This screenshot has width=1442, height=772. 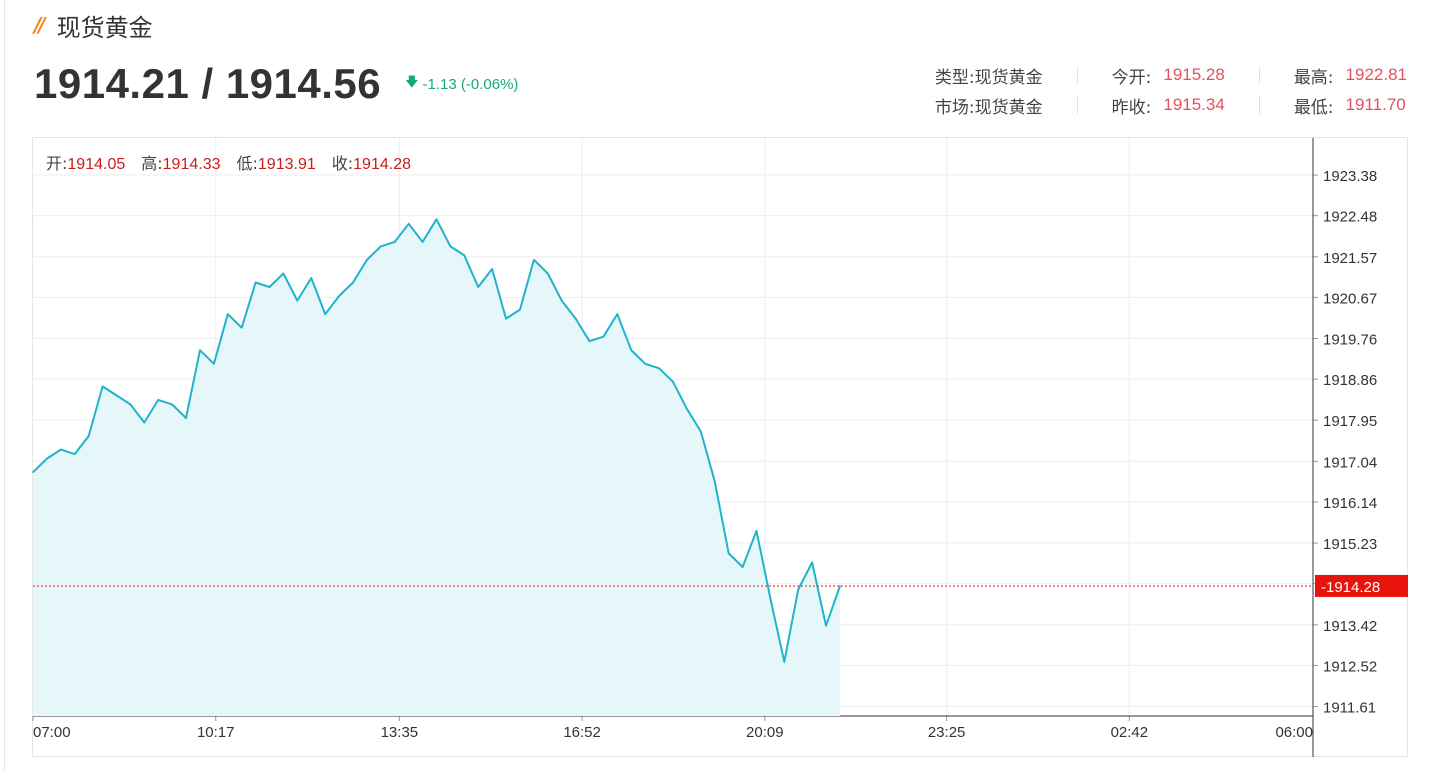 What do you see at coordinates (152, 163) in the screenshot?
I see `ohlc-high-label: 高:` at bounding box center [152, 163].